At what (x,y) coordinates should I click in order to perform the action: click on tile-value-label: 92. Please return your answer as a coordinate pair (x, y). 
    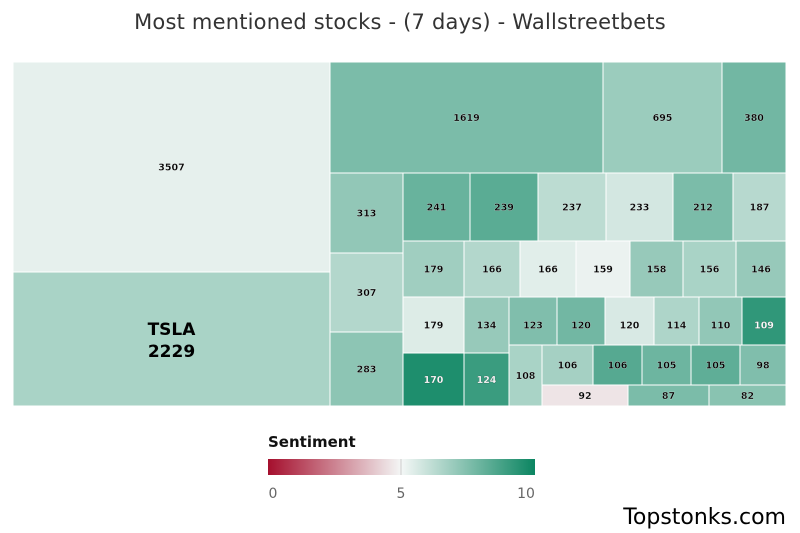
    Looking at the image, I should click on (584, 396).